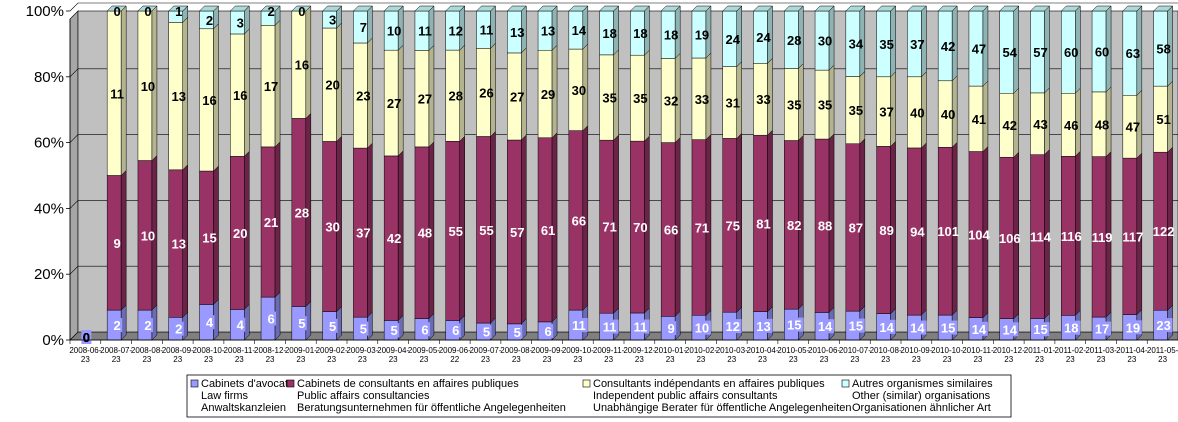 This screenshot has height=422, width=1178. I want to click on data-label: 12, so click(732, 326).